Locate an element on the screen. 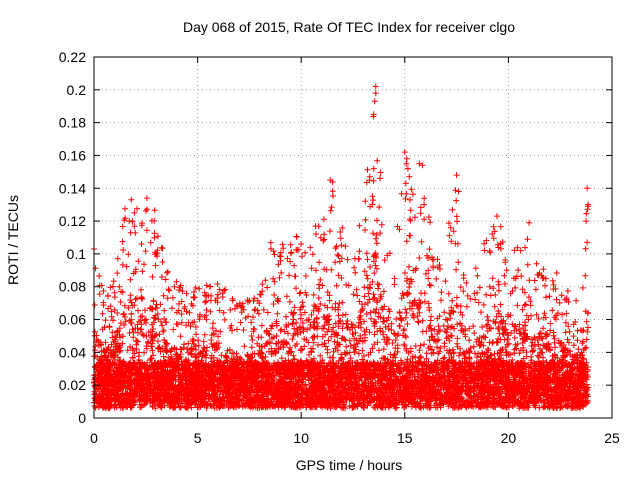 Image resolution: width=640 pixels, height=480 pixels. y-tick-label: 0.2 is located at coordinates (77, 90).